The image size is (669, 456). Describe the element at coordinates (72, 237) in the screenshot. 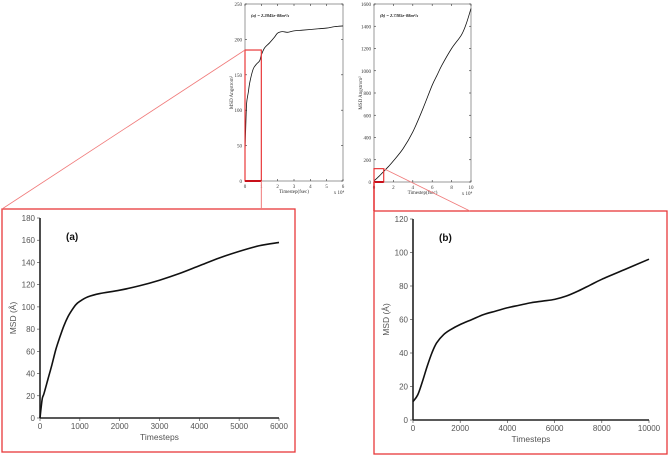

I see `chart-annotation: (a)` at that location.